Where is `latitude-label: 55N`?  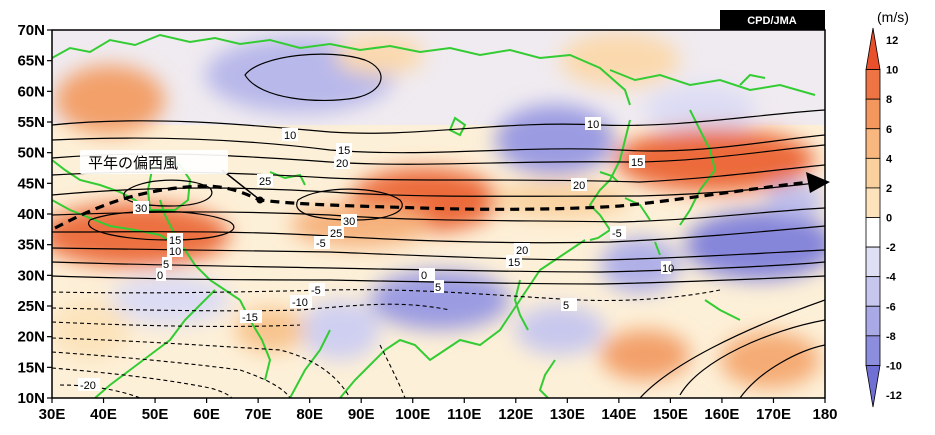
latitude-label: 55N is located at coordinates (31, 122).